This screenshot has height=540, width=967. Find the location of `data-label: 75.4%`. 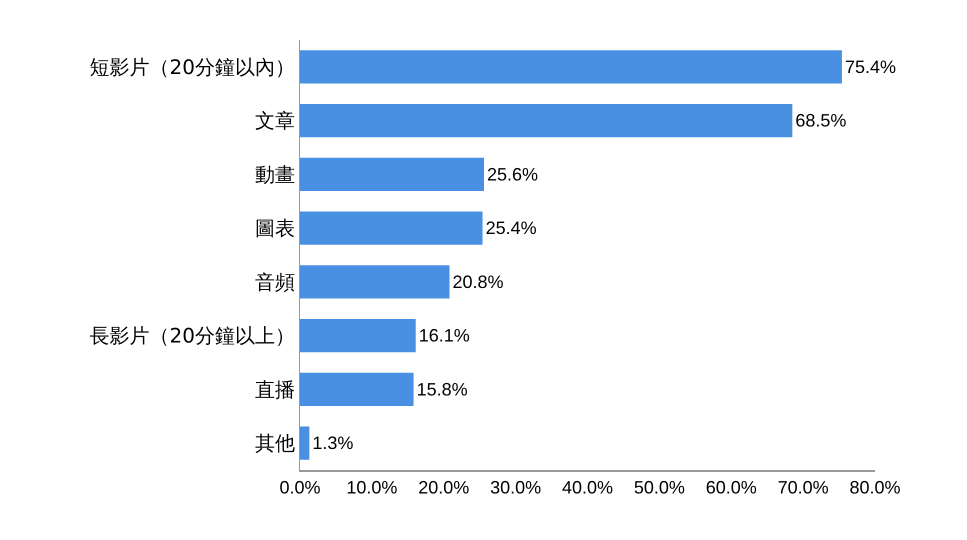

data-label: 75.4% is located at coordinates (870, 66).